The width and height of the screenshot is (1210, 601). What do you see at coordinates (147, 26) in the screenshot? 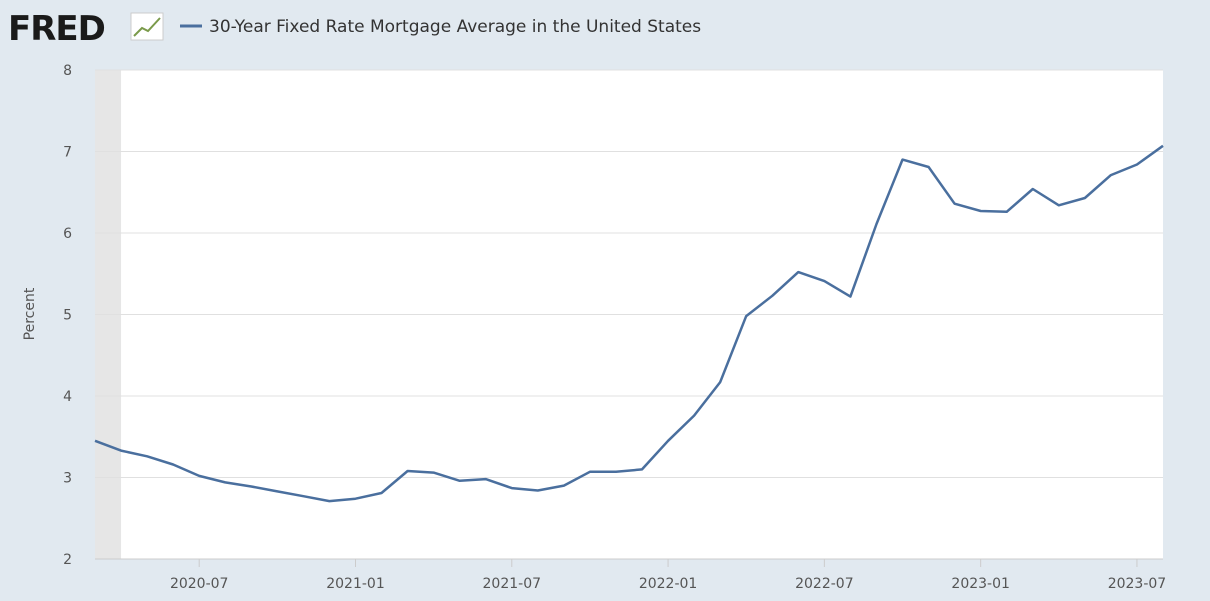
I see `logo-icon` at bounding box center [147, 26].